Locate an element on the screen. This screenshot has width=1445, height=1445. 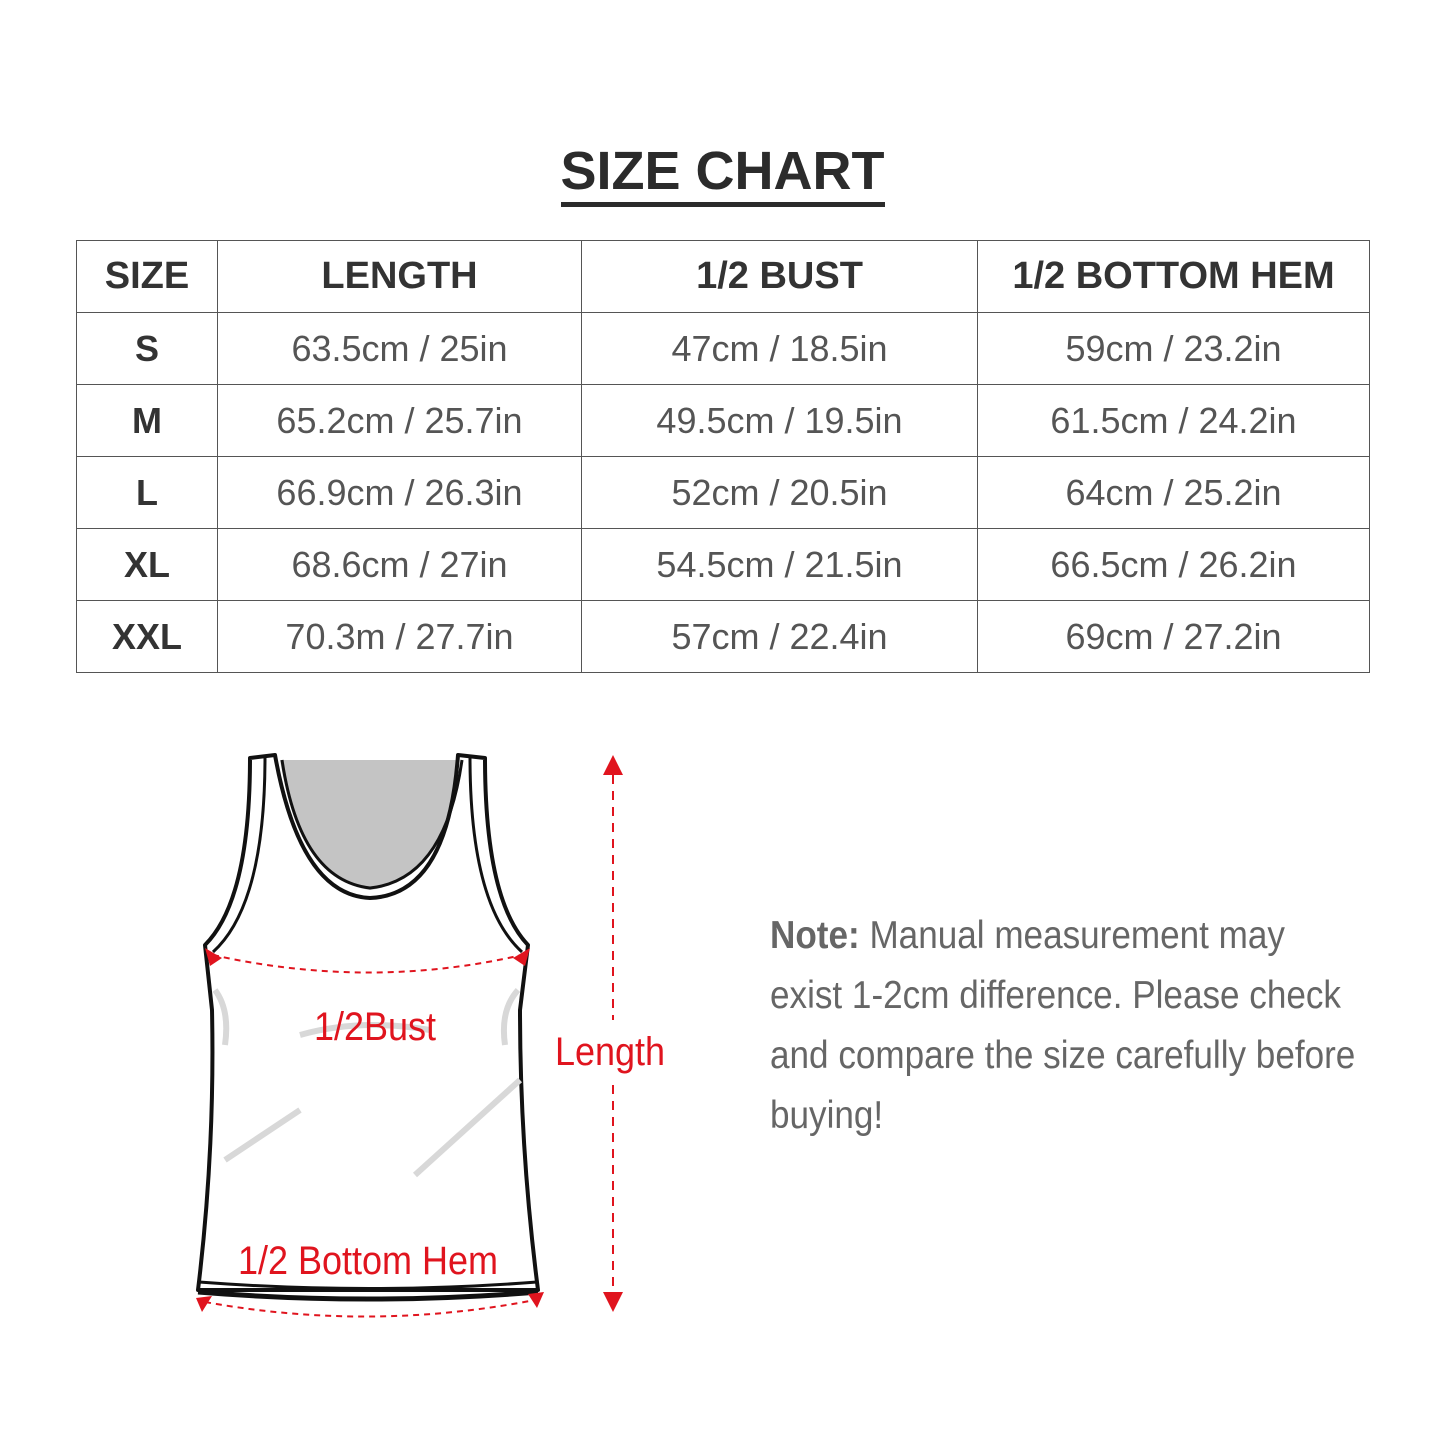
note-label: Note: is located at coordinates (815, 935).